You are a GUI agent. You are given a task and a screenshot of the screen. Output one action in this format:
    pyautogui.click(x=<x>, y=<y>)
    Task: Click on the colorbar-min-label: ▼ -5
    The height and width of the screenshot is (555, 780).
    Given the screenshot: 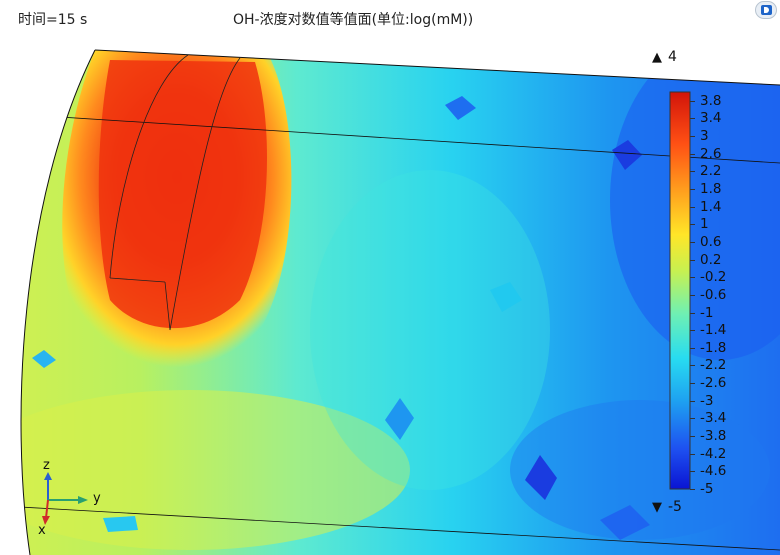 What is the action you would take?
    pyautogui.click(x=667, y=507)
    